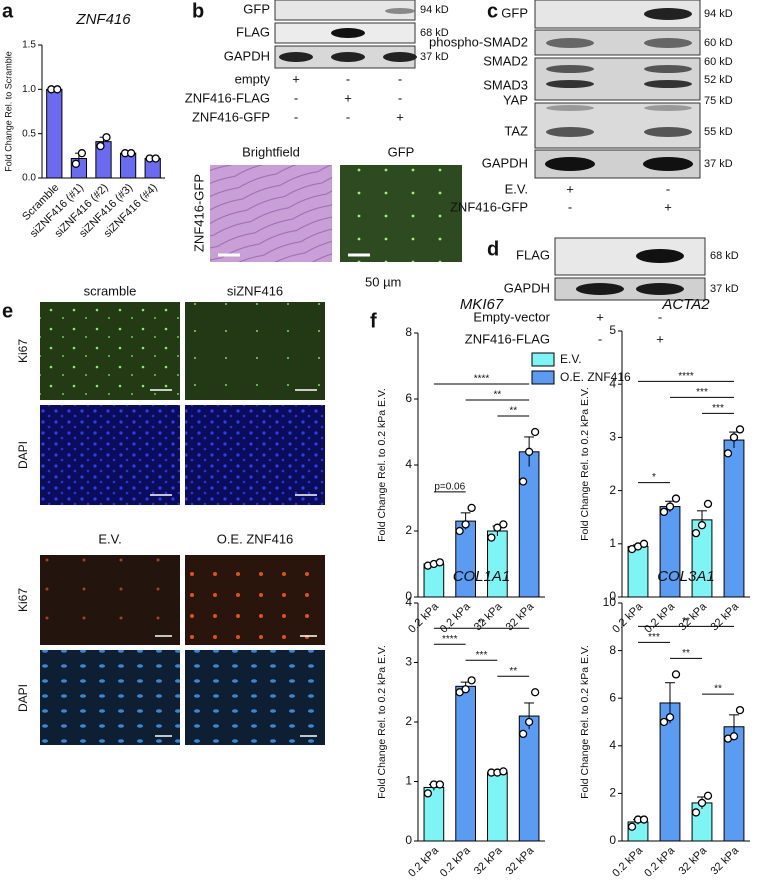  Describe the element at coordinates (724, 256) in the screenshot. I see `band-size: 68 kD` at that location.